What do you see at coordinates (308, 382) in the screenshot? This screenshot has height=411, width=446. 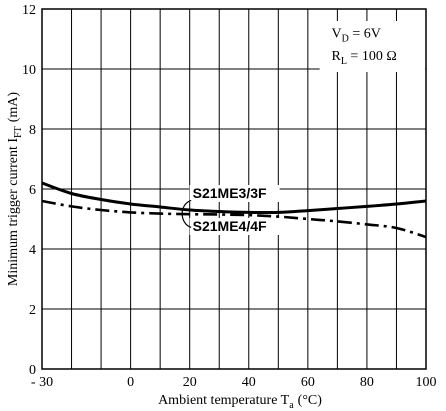 I see `x-tick-label: 60` at bounding box center [308, 382].